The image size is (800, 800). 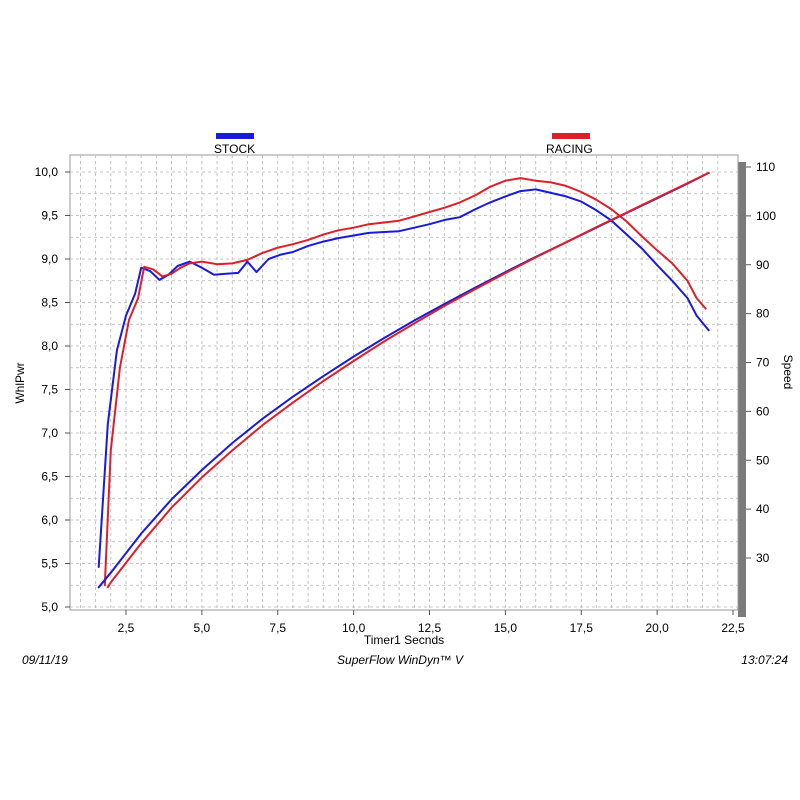 I want to click on y-right-tick-label: 60, so click(x=763, y=411).